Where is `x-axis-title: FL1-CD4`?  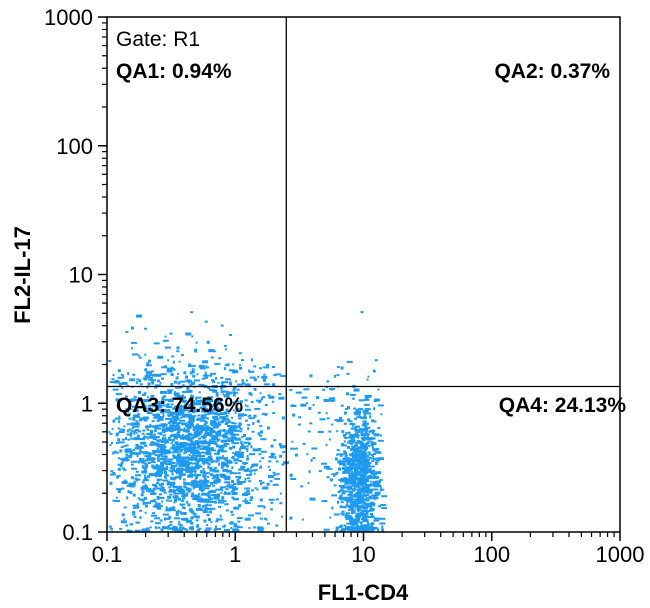
x-axis-title: FL1-CD4 is located at coordinates (363, 592).